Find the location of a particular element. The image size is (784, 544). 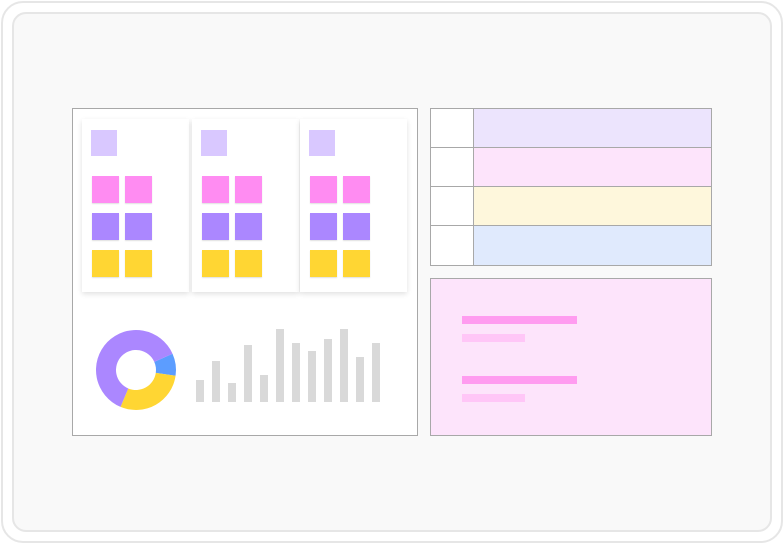

donut-segment-yellow is located at coordinates (148, 391).